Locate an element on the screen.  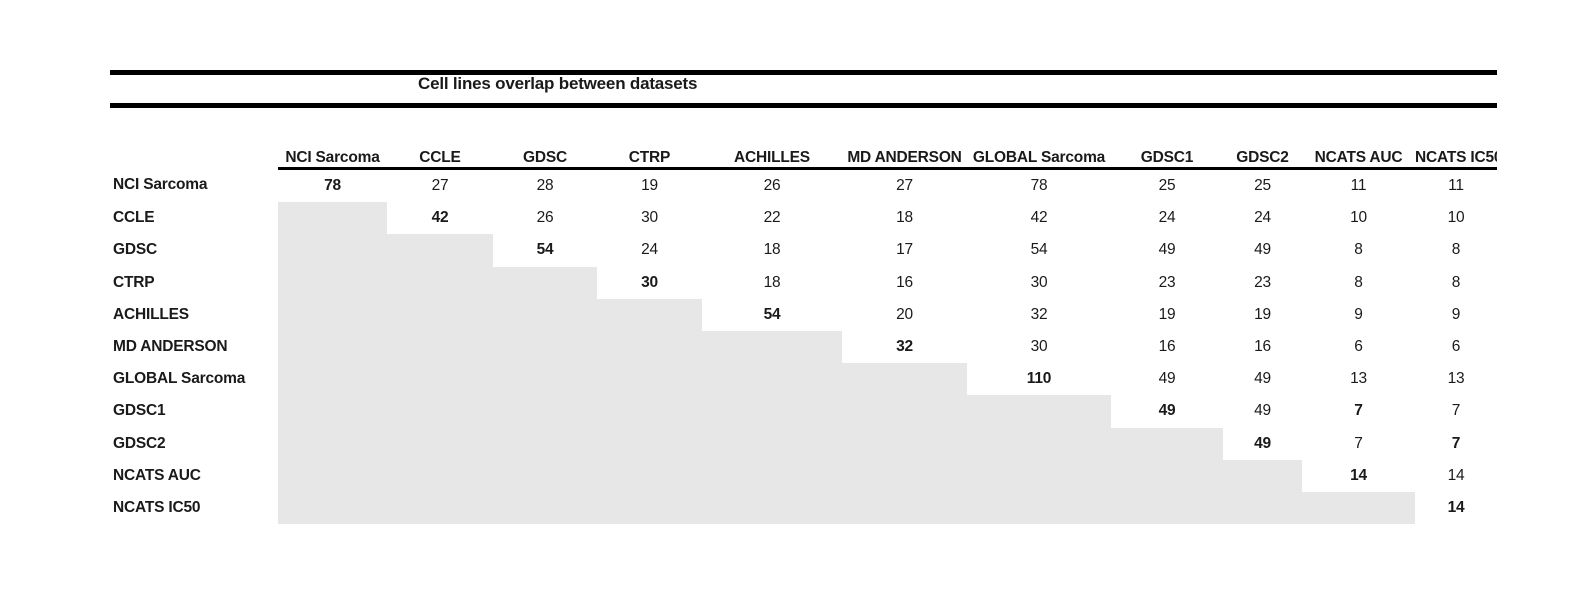
overlap-cell: 23 is located at coordinates (1167, 282).